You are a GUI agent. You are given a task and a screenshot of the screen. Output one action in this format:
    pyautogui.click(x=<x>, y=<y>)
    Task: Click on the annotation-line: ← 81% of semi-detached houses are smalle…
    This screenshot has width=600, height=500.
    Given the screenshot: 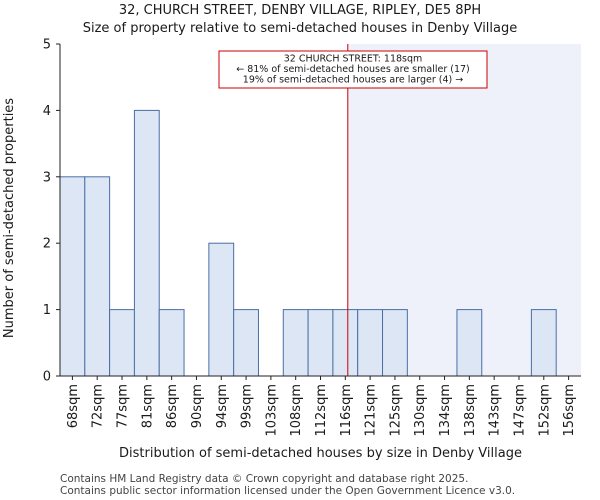 What is the action you would take?
    pyautogui.click(x=353, y=69)
    